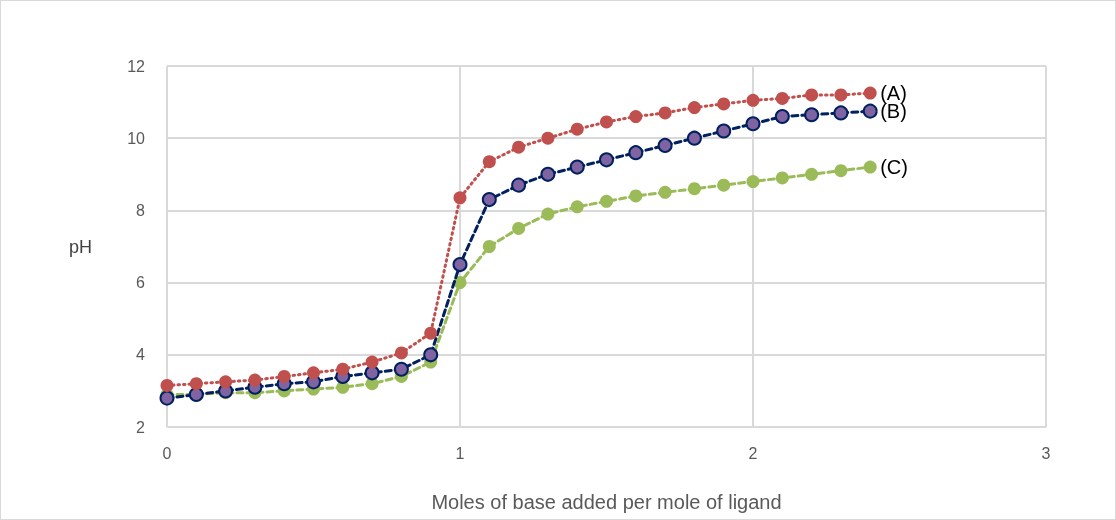  I want to click on x-tick-label: 2, so click(753, 453).